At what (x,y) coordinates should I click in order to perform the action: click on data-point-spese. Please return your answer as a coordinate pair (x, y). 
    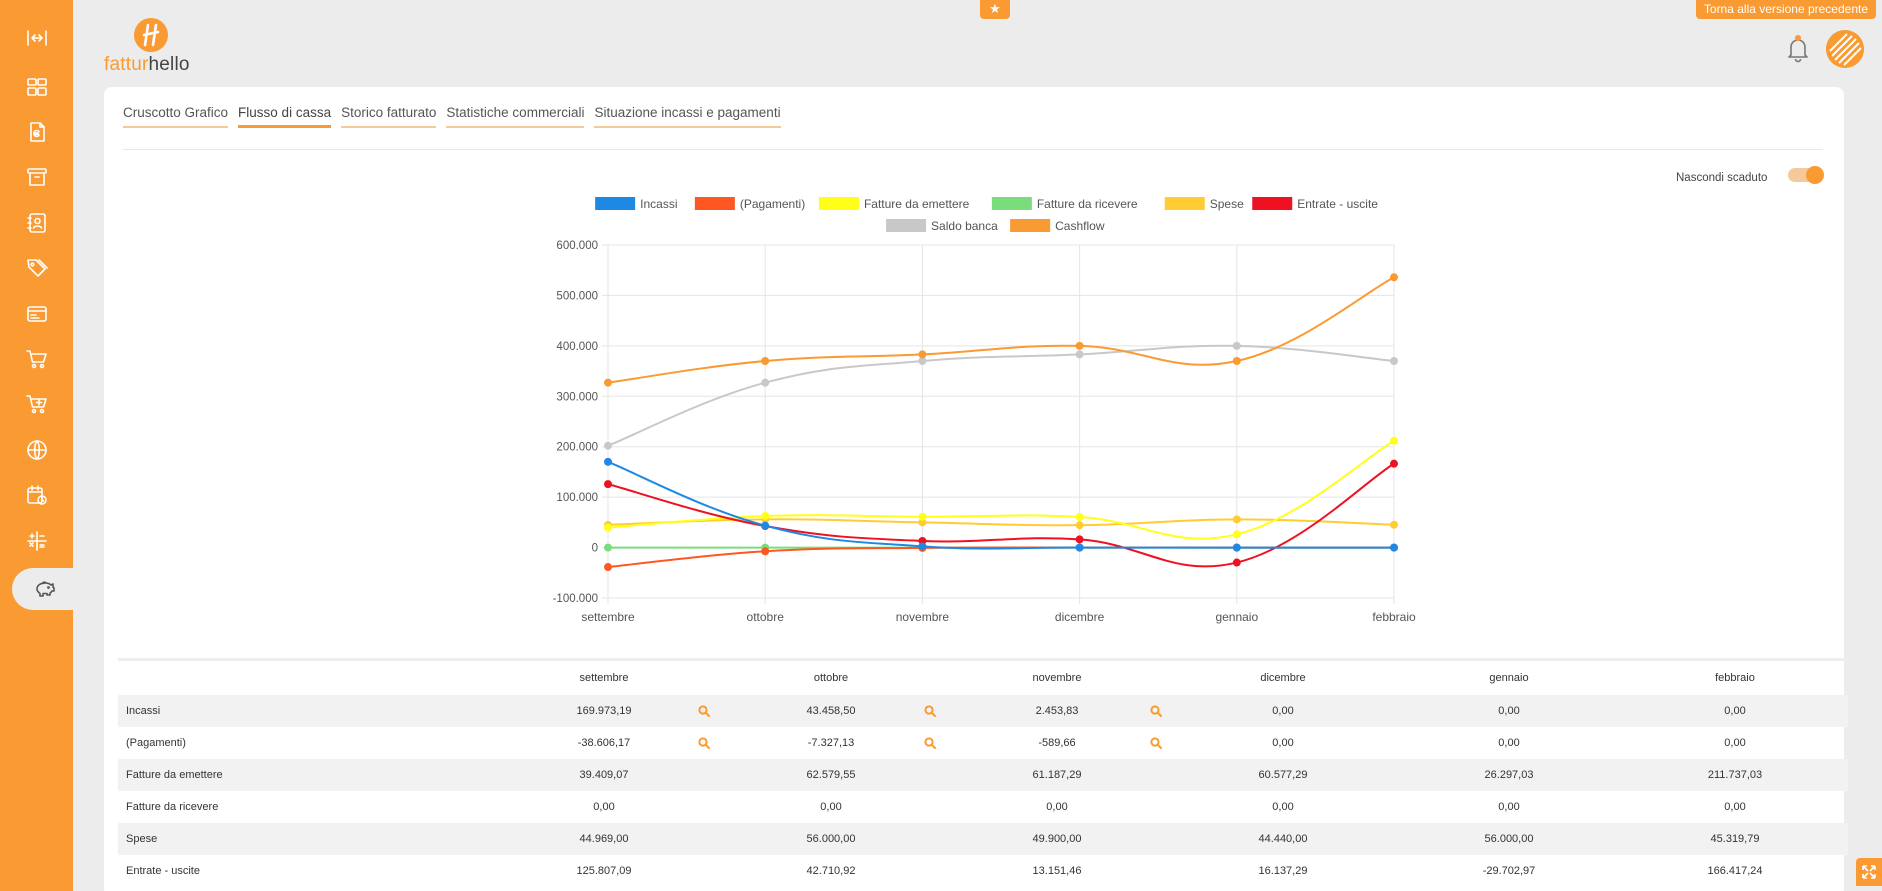
    Looking at the image, I should click on (1079, 525).